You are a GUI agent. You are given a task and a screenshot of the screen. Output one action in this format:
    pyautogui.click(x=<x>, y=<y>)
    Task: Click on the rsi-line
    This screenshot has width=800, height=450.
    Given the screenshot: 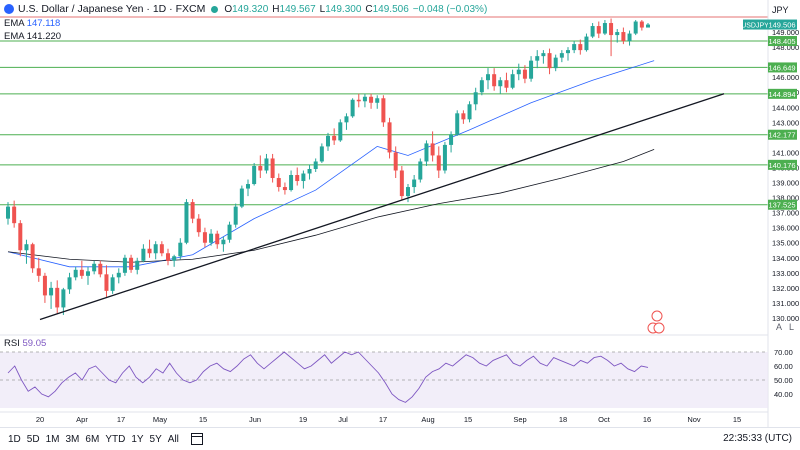 What is the action you would take?
    pyautogui.click(x=328, y=377)
    